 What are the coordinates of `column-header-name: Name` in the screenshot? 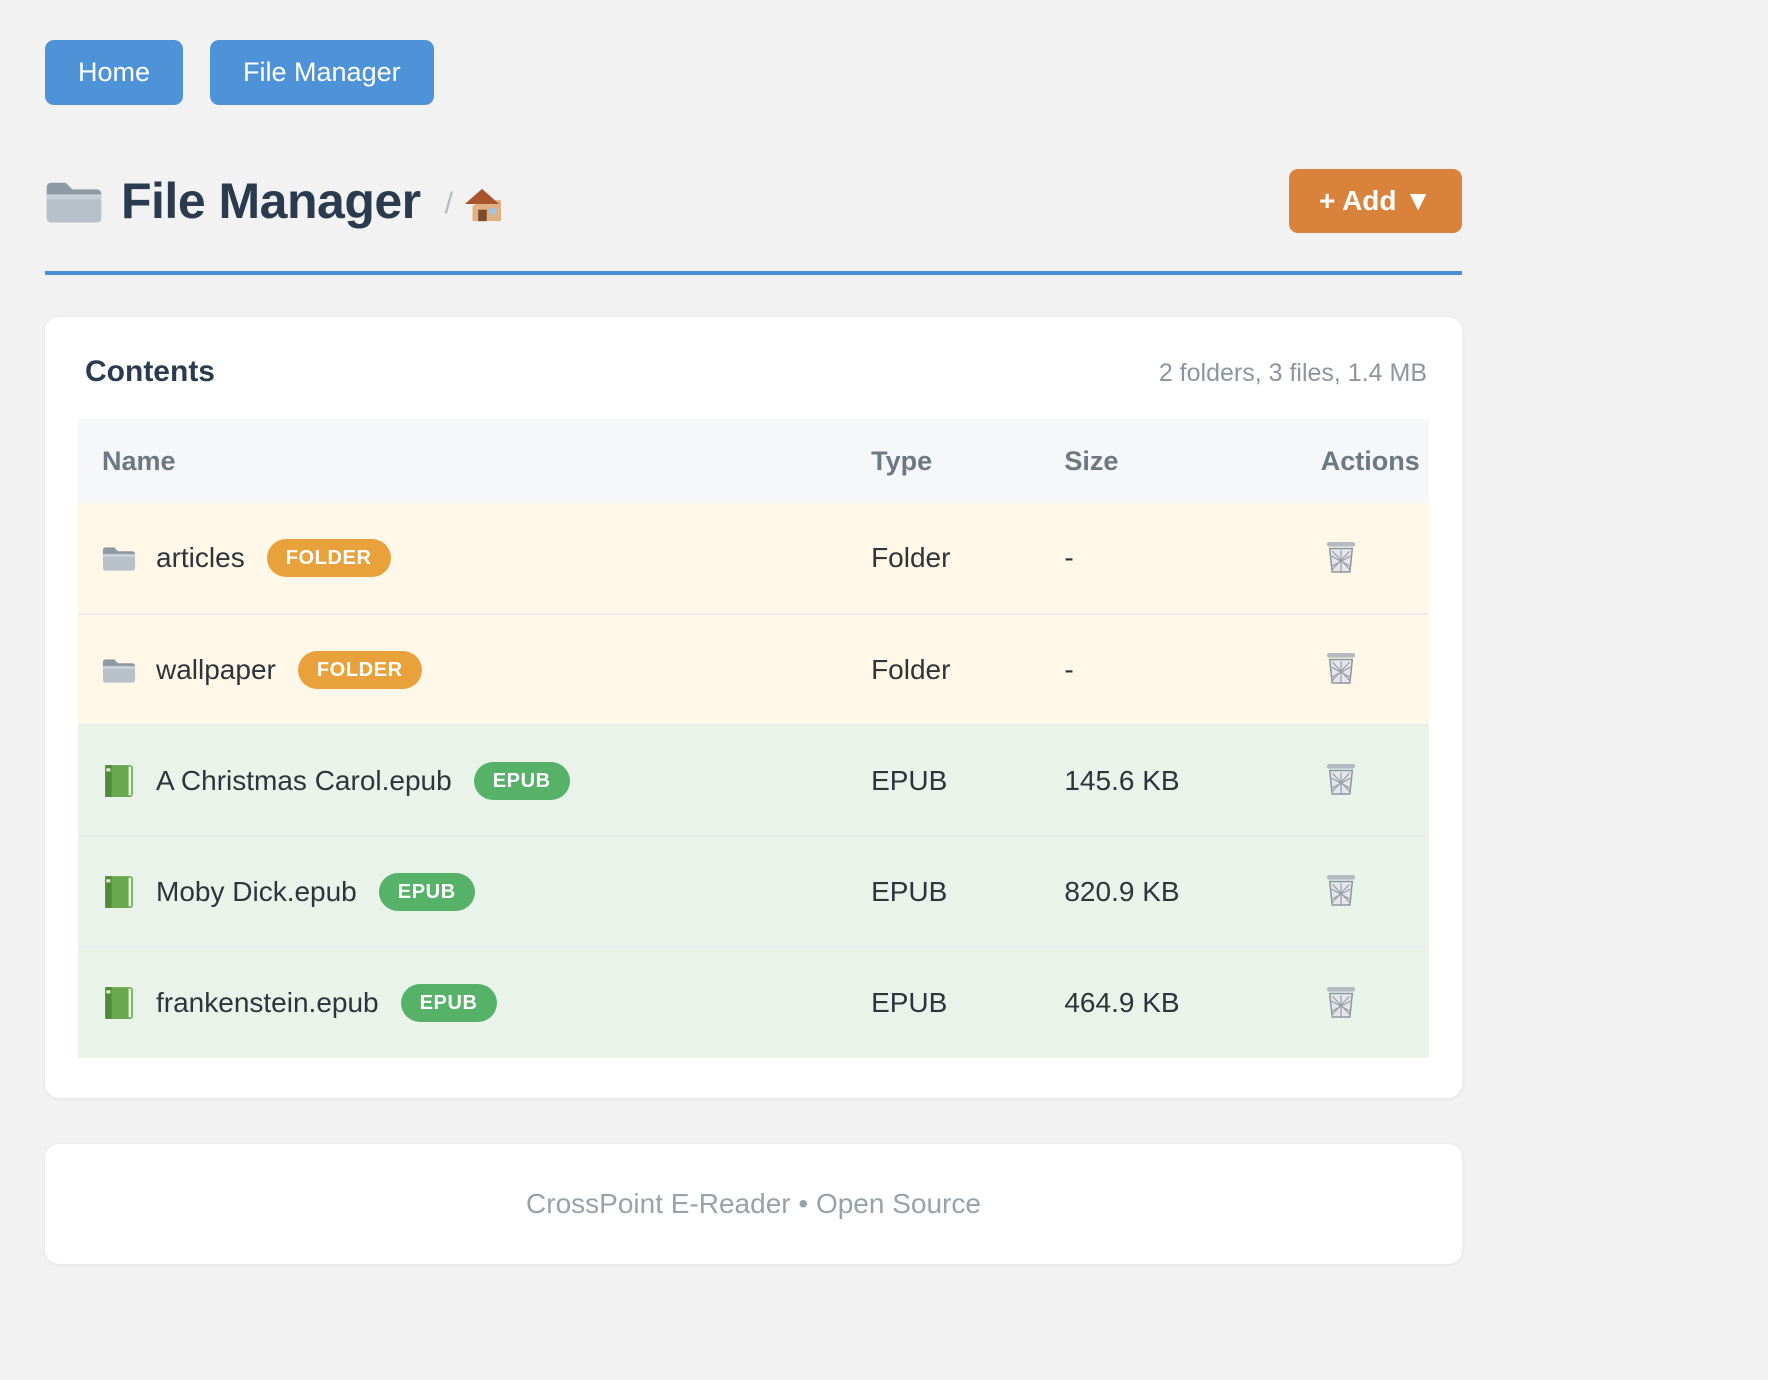 It's located at (463, 461).